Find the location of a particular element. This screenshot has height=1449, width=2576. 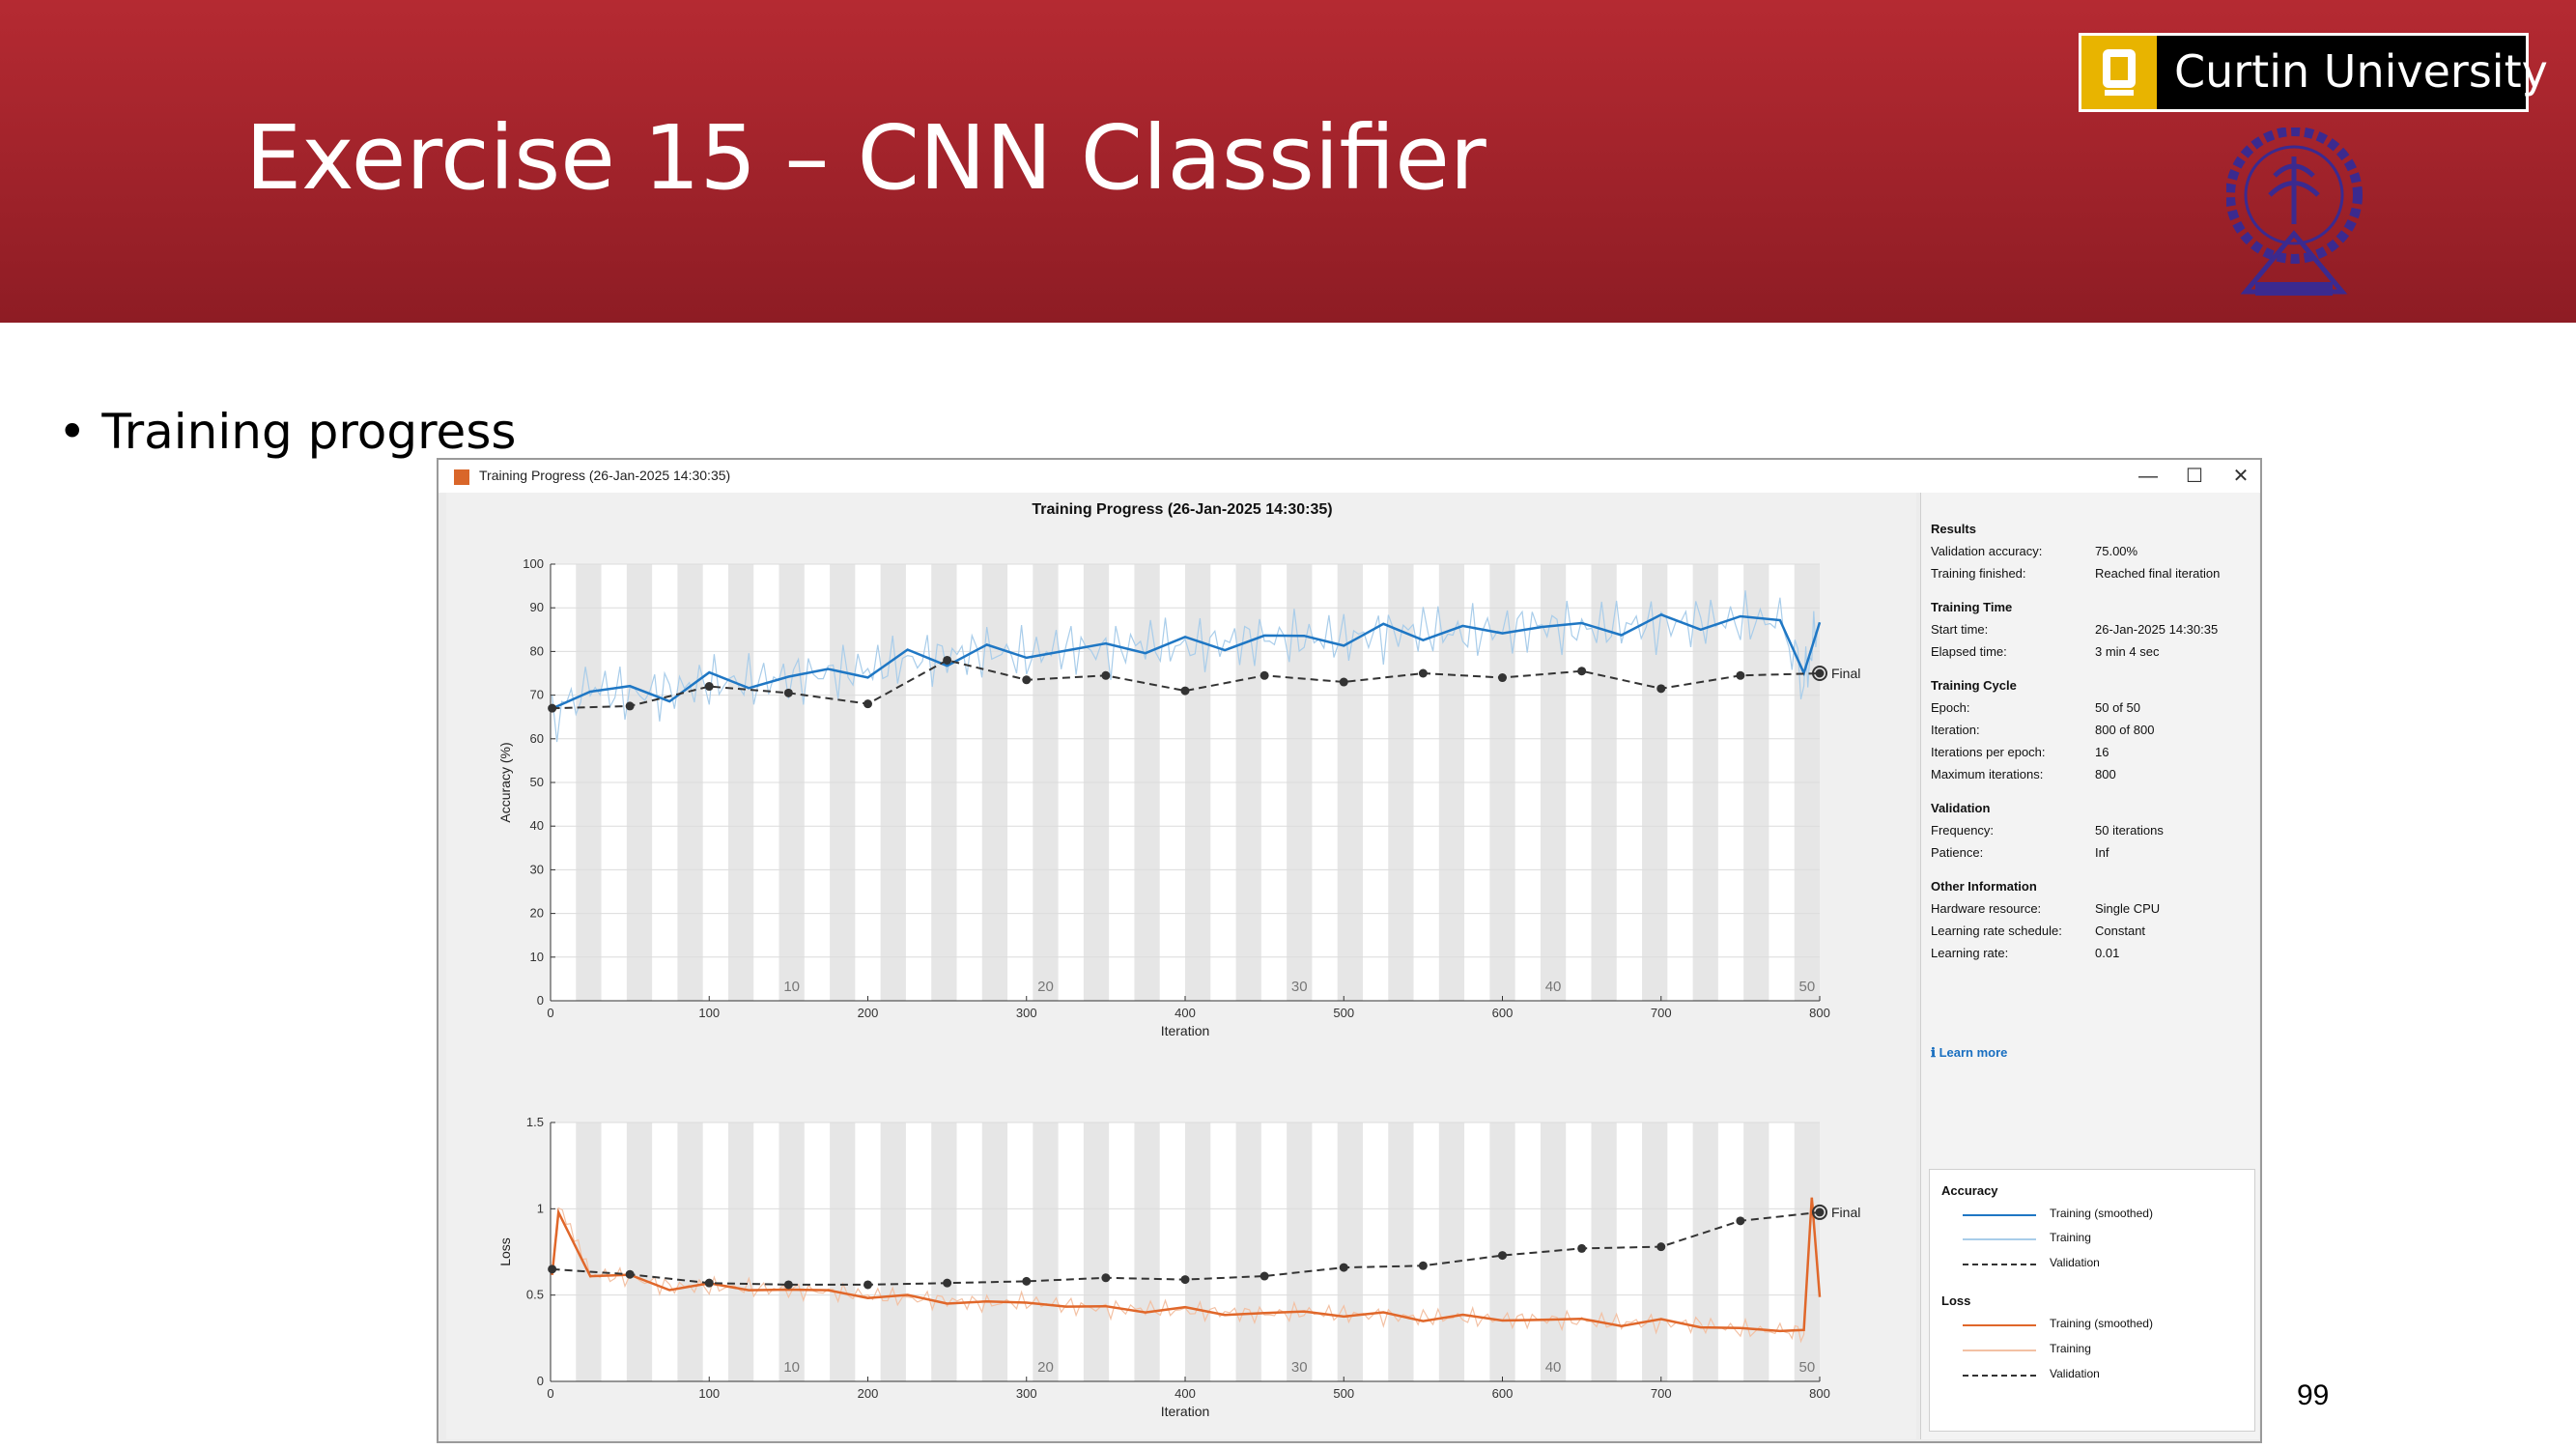

legend-acc-training: Training is located at coordinates (2070, 1237).